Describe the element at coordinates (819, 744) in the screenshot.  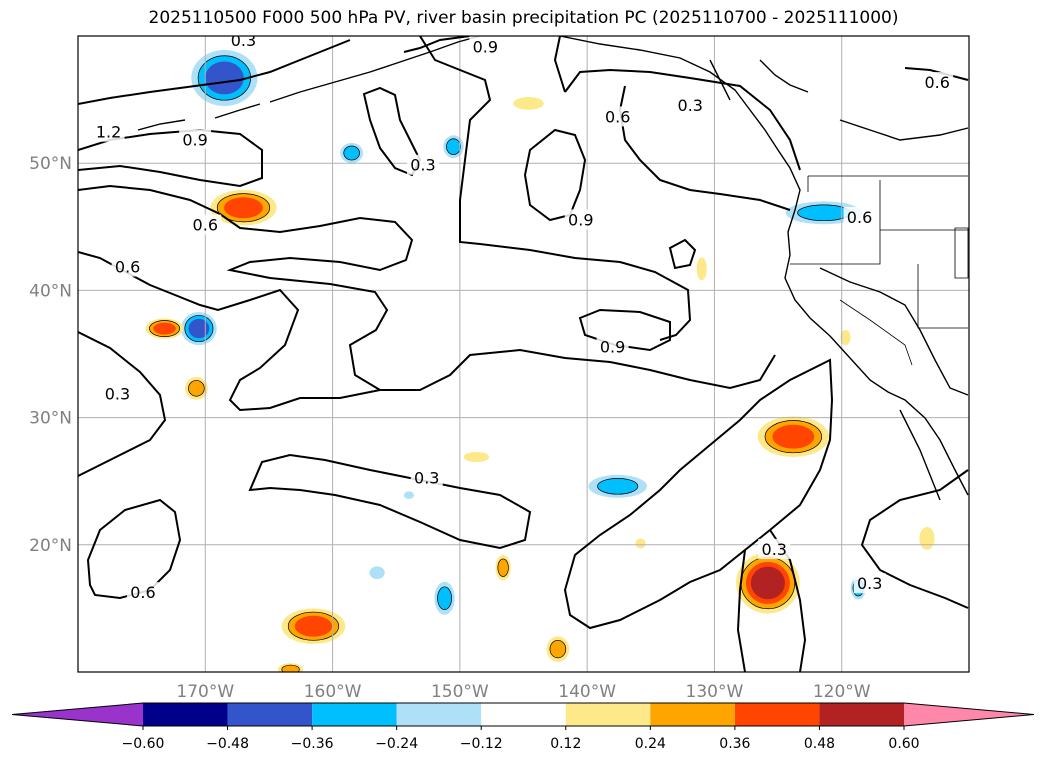
I see `colorbar-tick-label: 0.48` at that location.